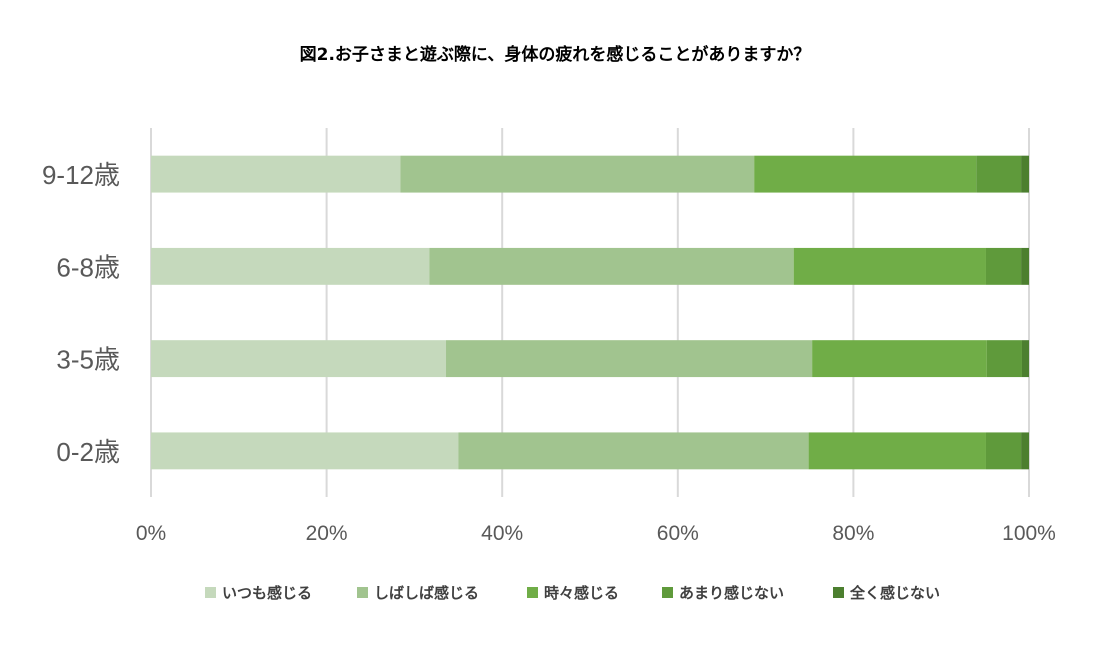 This screenshot has width=1110, height=655. What do you see at coordinates (596, 533) in the screenshot?
I see `x-tick-labels: 0% 20% 40% 60% 80% 100%` at bounding box center [596, 533].